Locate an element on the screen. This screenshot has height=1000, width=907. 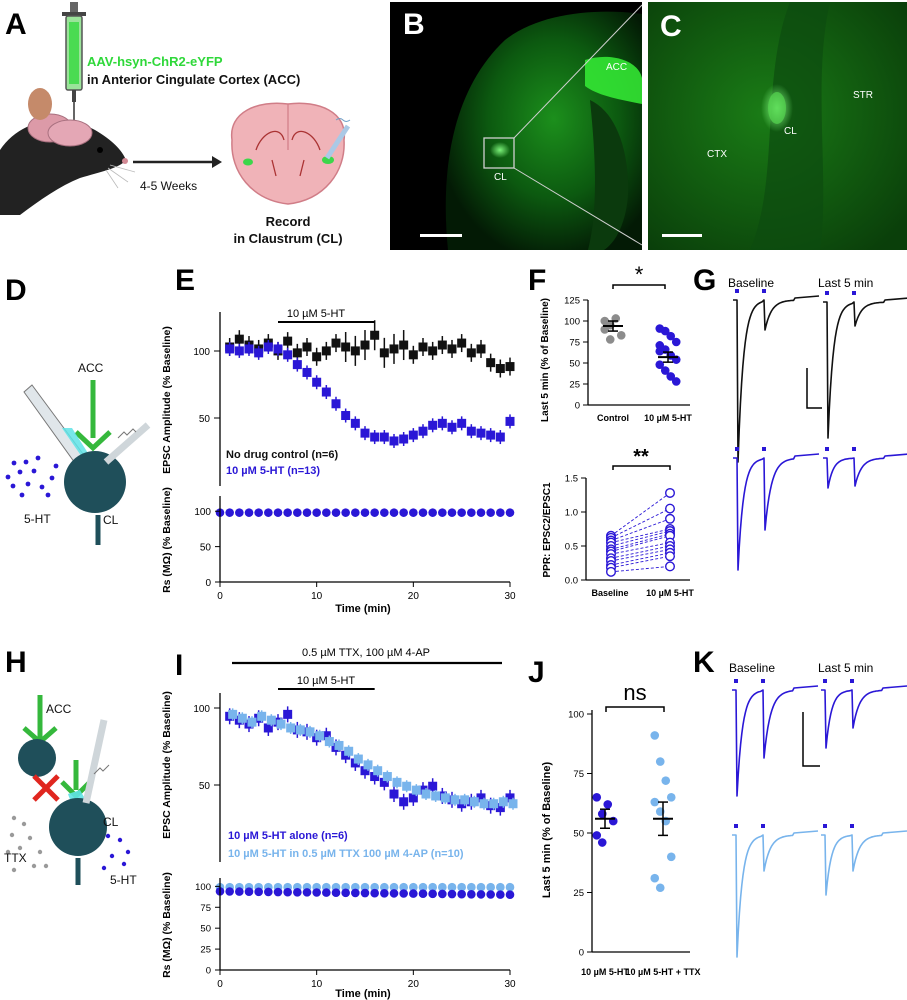
x-category-label: Baseline is located at coordinates (609, 593).